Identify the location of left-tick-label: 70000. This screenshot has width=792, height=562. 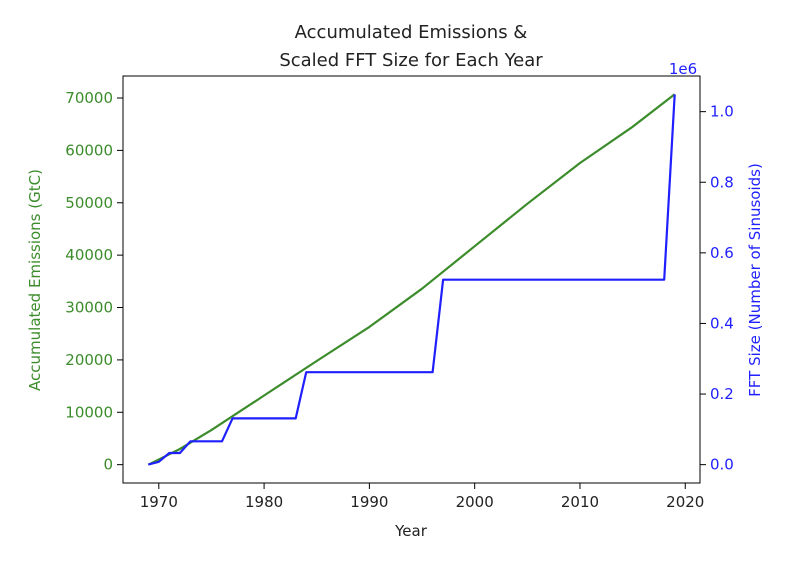
(89, 98).